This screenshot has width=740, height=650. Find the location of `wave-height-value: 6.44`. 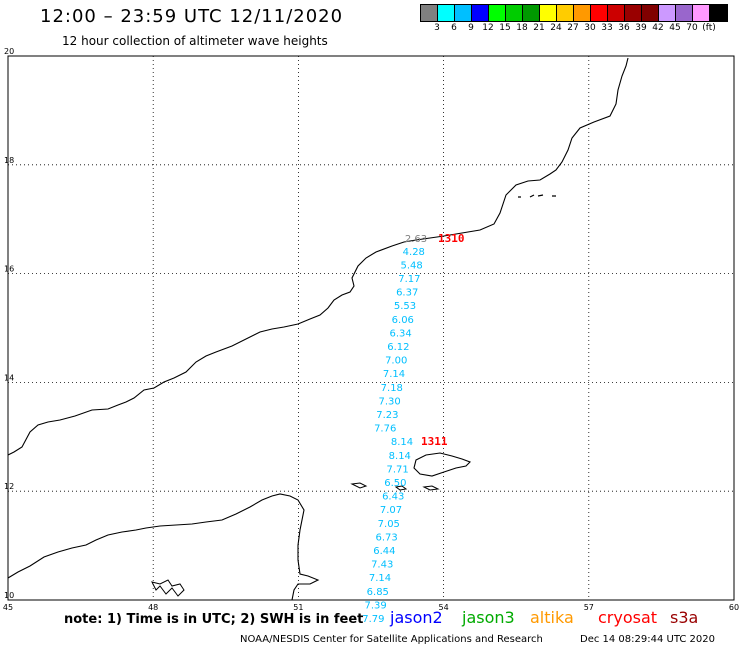

wave-height-value: 6.44 is located at coordinates (384, 551).